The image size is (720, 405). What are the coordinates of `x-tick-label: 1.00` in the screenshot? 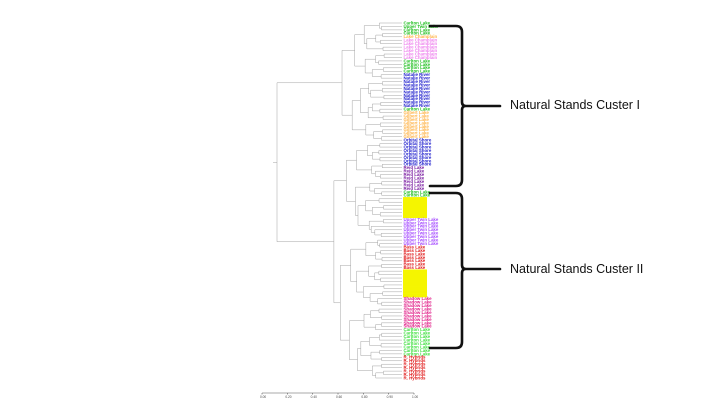 It's located at (415, 397).